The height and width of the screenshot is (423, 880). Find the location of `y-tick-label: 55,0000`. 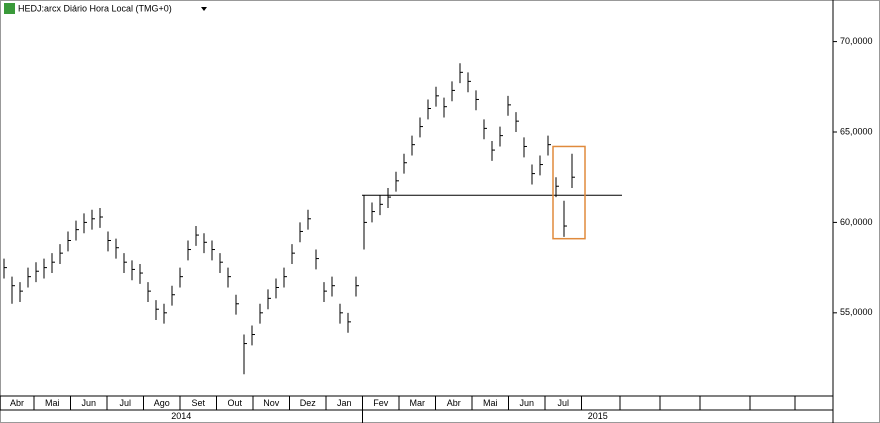

y-tick-label: 55,0000 is located at coordinates (856, 312).